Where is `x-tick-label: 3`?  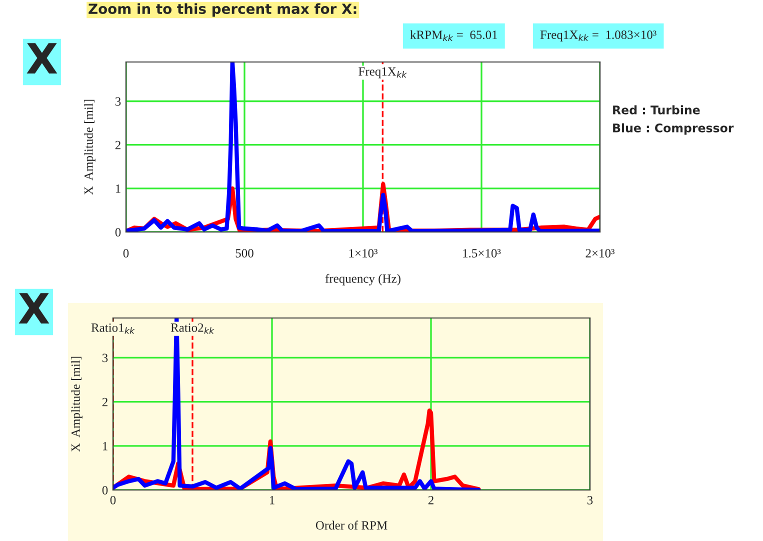 x-tick-label: 3 is located at coordinates (590, 500).